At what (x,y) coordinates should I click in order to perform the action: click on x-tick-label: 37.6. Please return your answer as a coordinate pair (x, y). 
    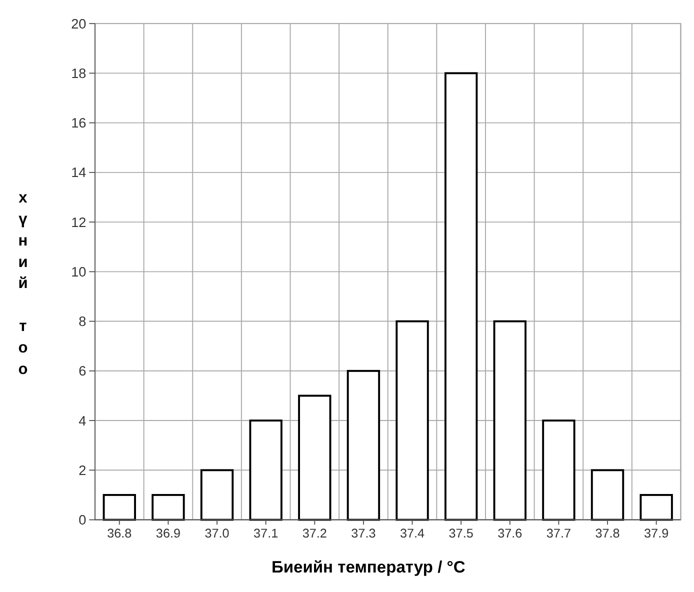
    Looking at the image, I should click on (510, 533).